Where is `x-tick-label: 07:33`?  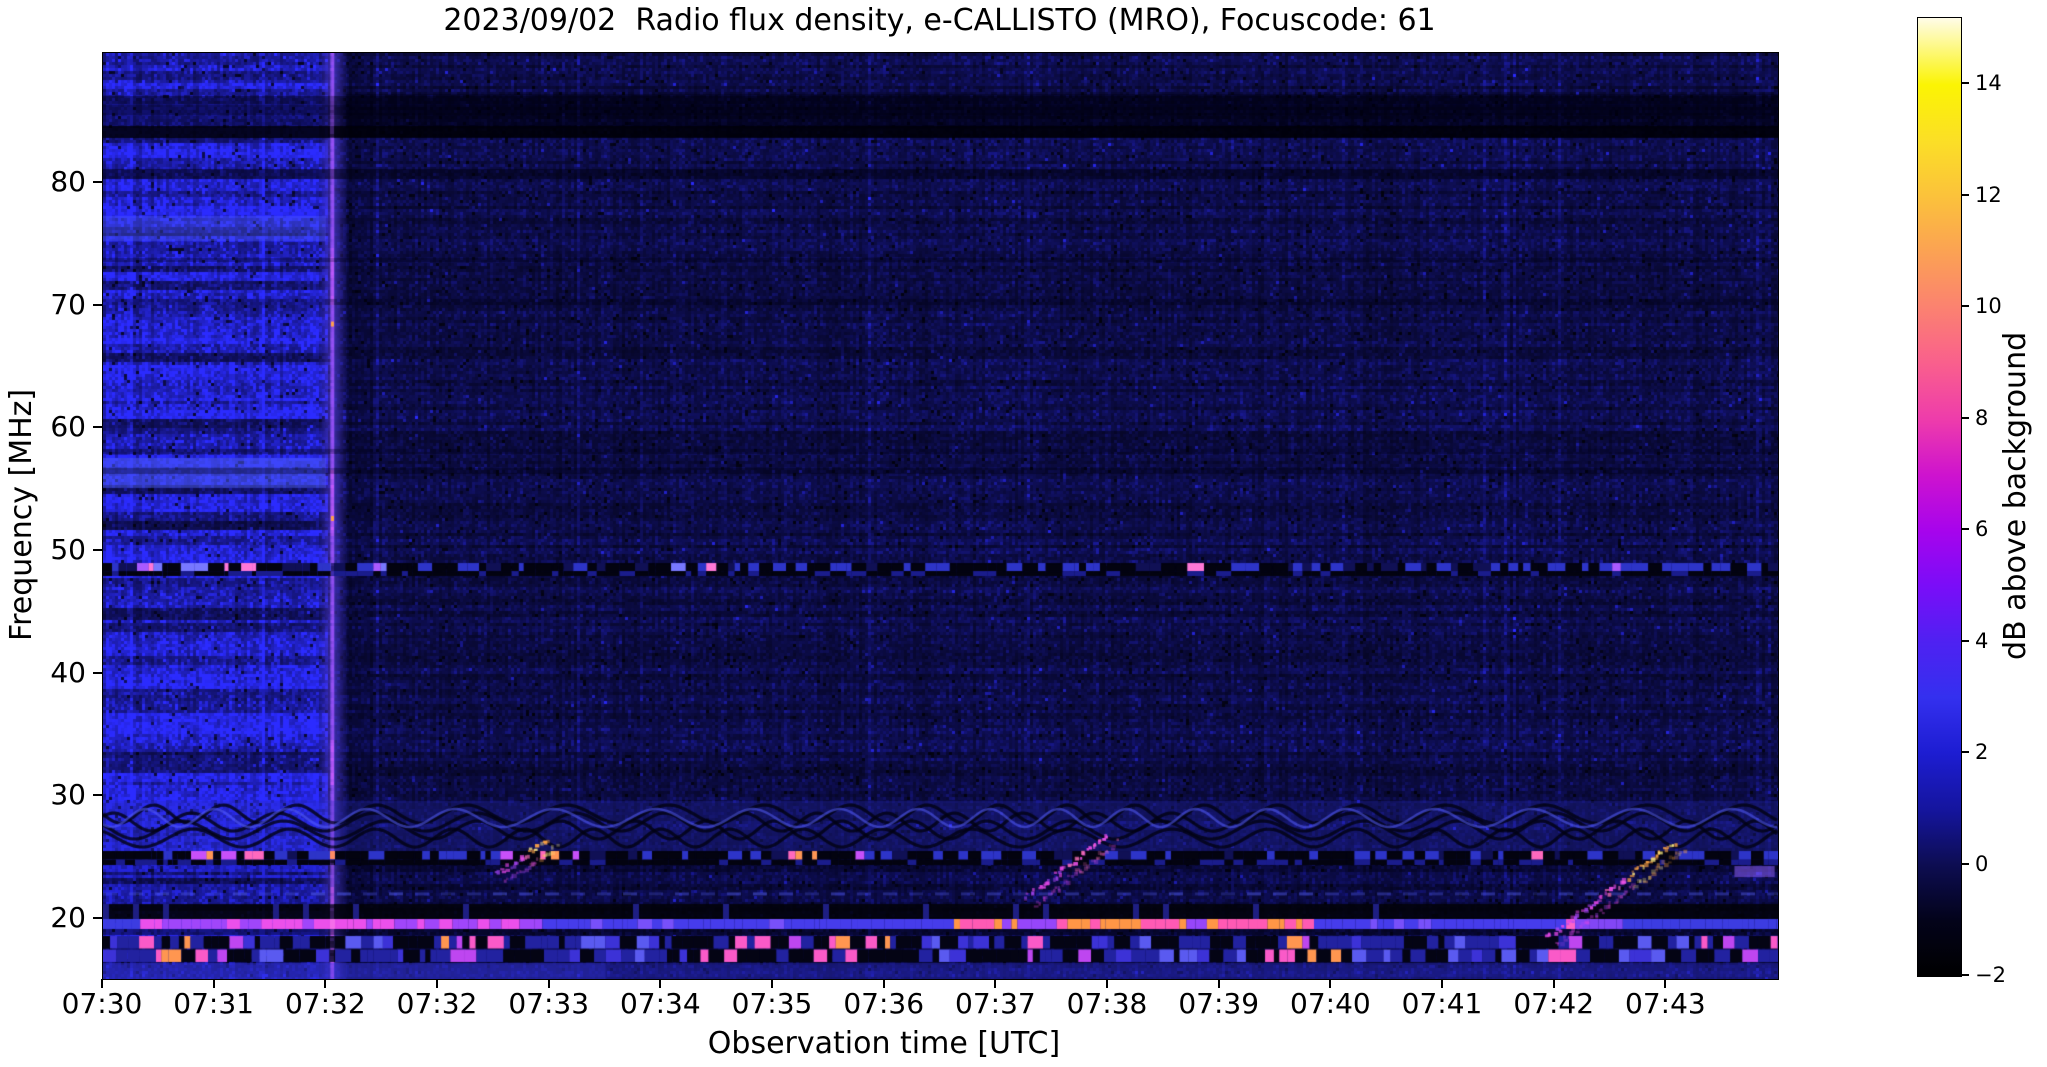
x-tick-label: 07:33 is located at coordinates (549, 1003).